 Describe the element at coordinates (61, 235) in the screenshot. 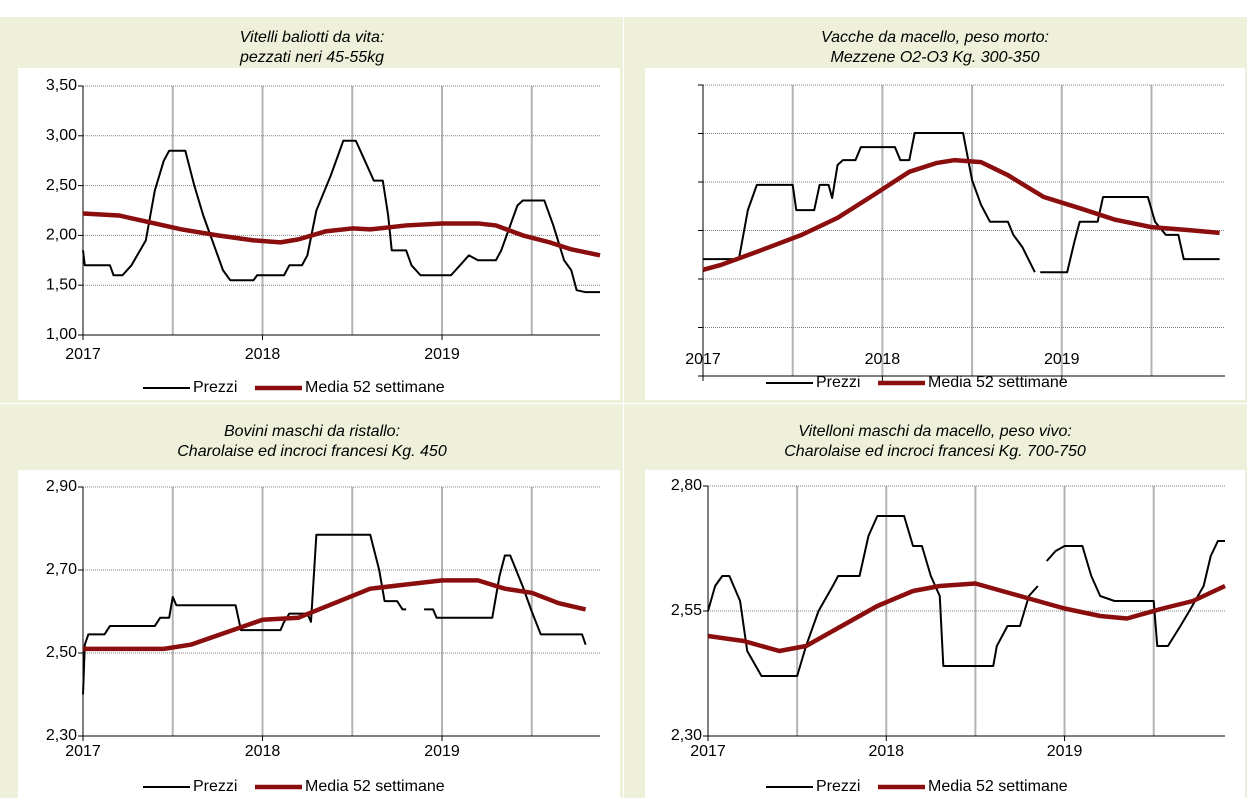

I see `y-tick-label: 2,00` at that location.